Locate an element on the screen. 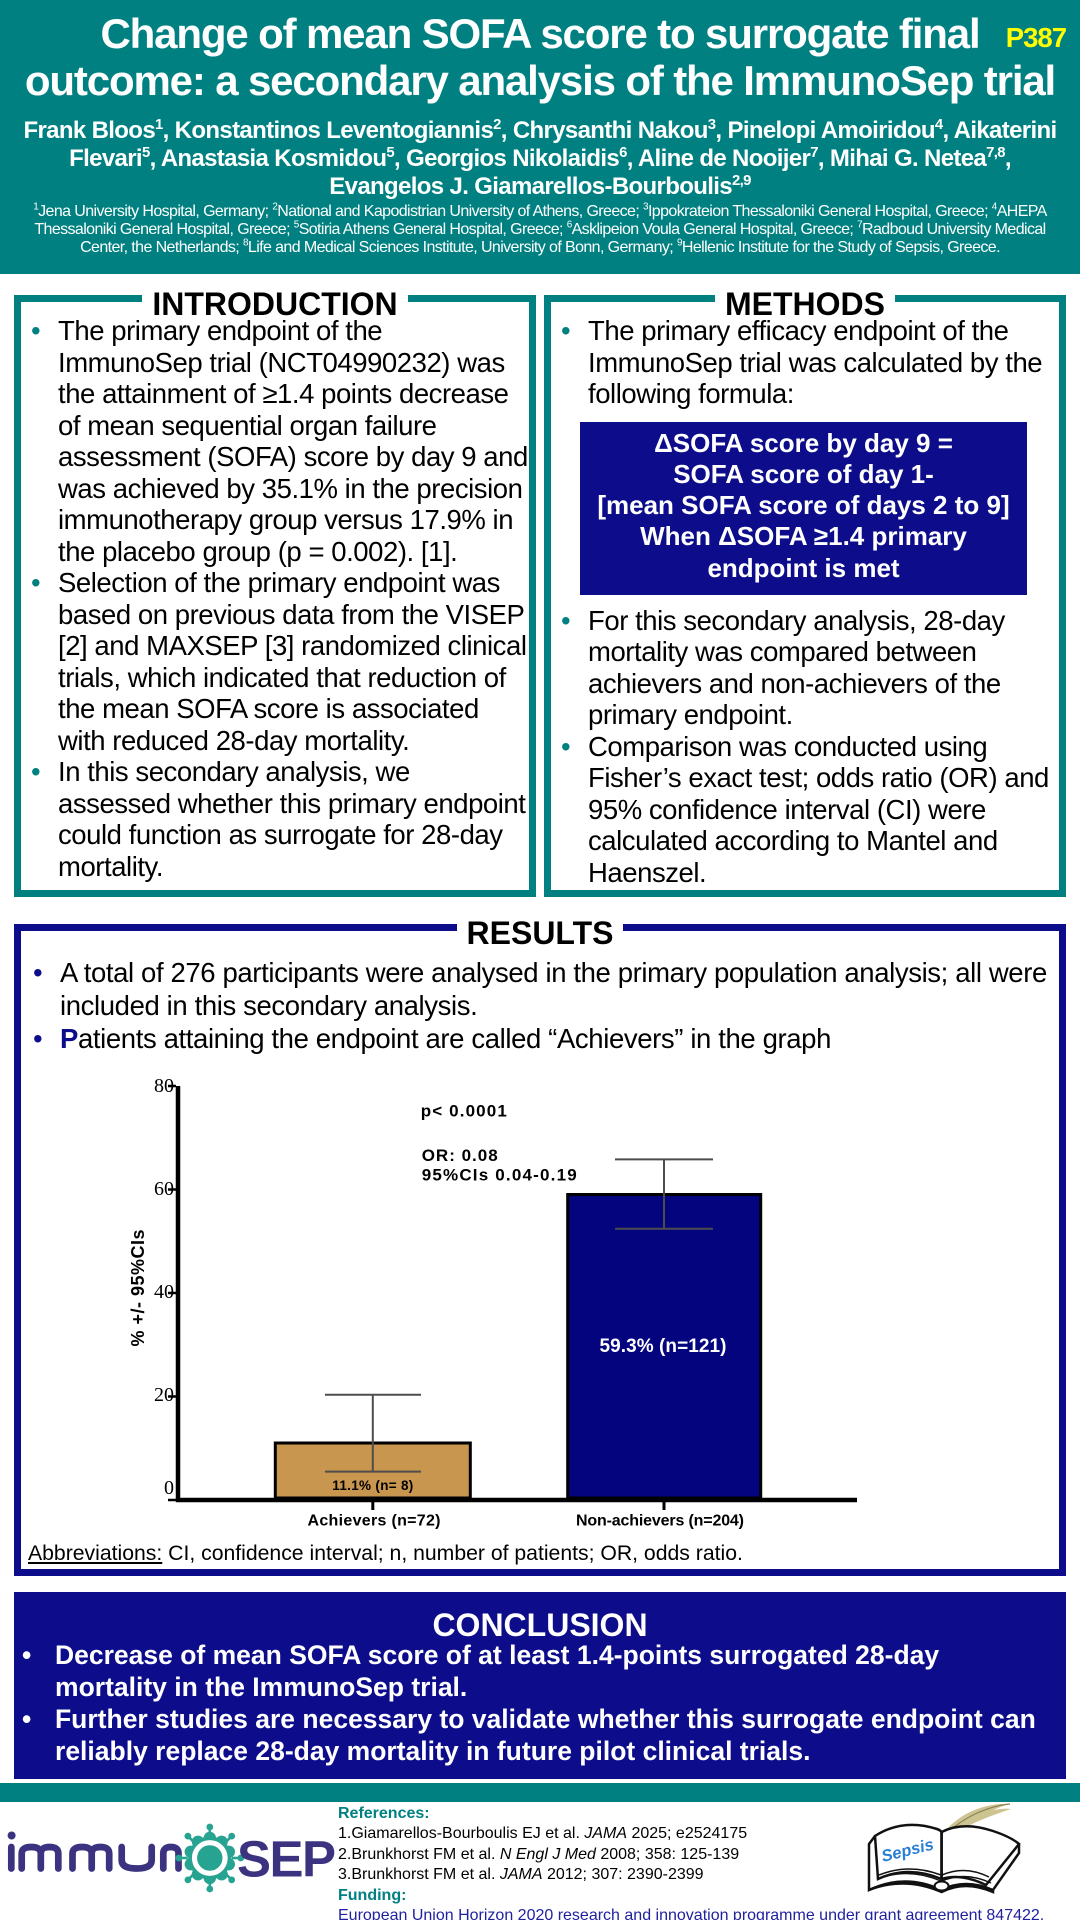  svg-text: % +/- 95%CIs is located at coordinates (139, 1288).